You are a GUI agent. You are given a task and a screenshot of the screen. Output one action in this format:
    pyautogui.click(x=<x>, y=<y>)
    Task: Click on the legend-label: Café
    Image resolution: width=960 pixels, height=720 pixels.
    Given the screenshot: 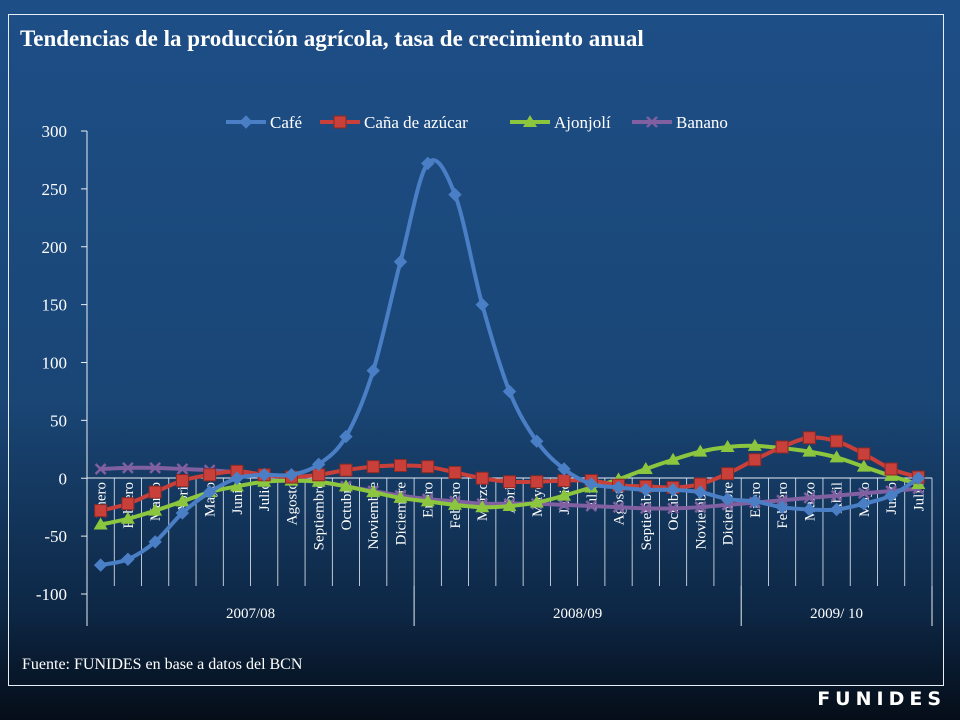 What is the action you would take?
    pyautogui.click(x=286, y=122)
    